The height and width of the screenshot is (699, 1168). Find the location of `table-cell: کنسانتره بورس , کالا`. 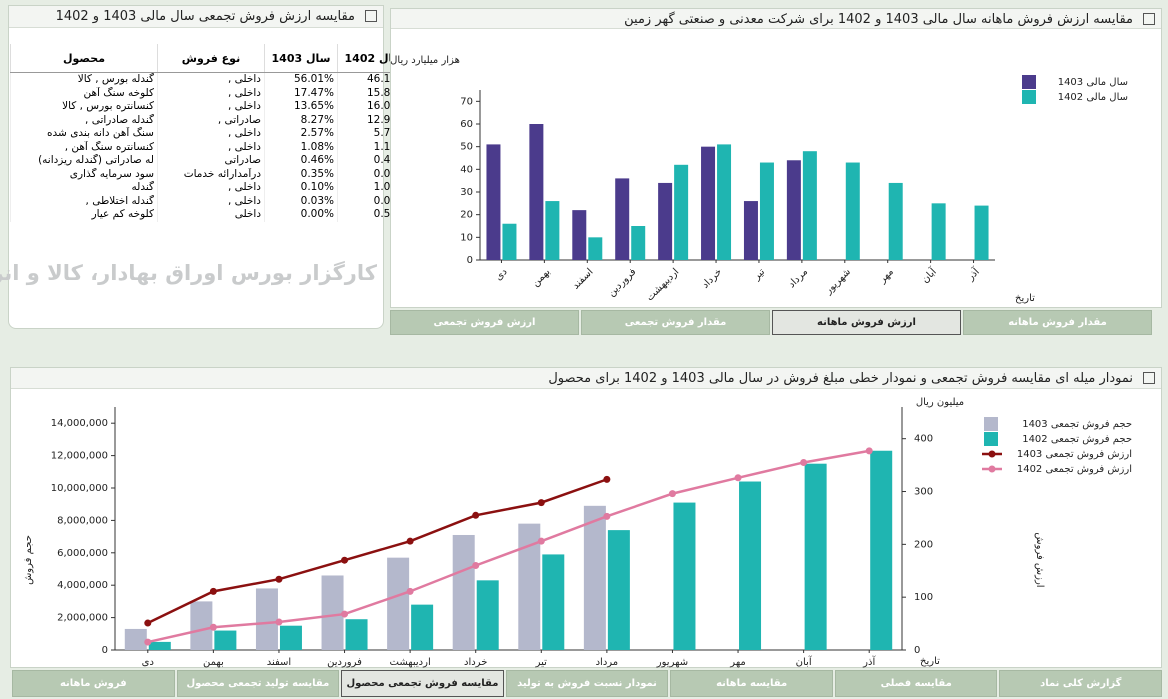

table-cell: کنسانتره بورس , کالا is located at coordinates (84, 107).